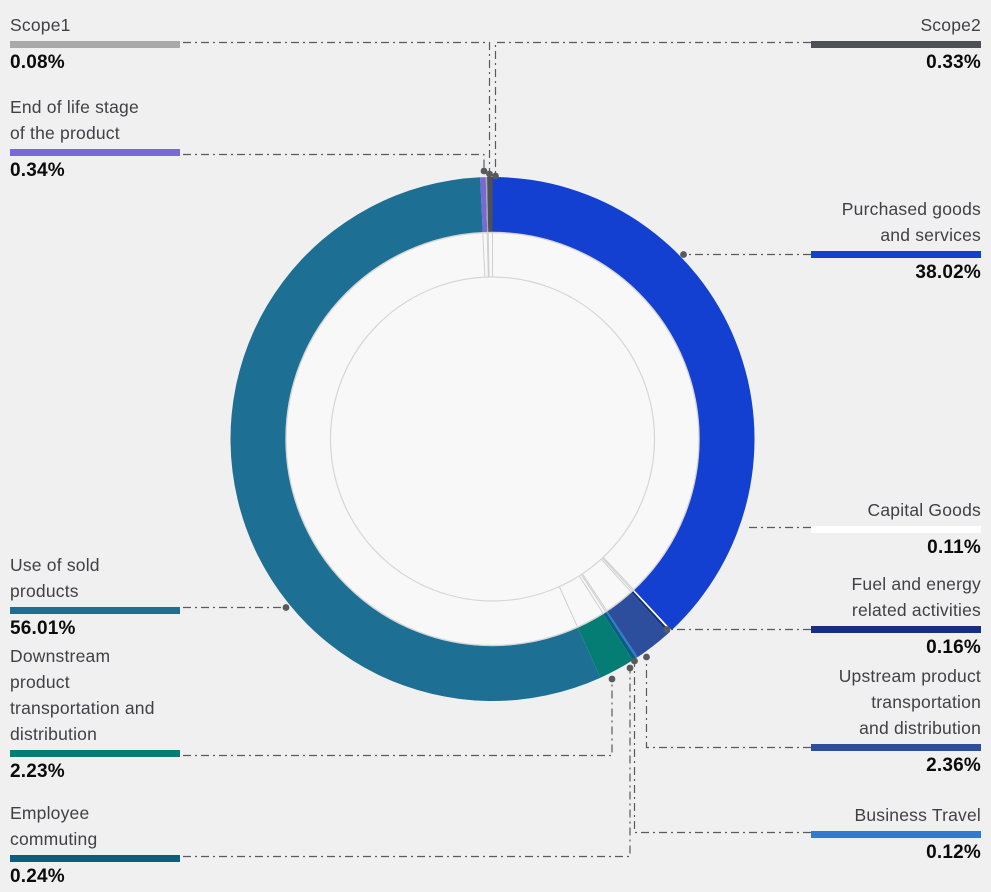 The height and width of the screenshot is (892, 991). What do you see at coordinates (612, 679) in the screenshot?
I see `leader-dot-downstream_transport` at bounding box center [612, 679].